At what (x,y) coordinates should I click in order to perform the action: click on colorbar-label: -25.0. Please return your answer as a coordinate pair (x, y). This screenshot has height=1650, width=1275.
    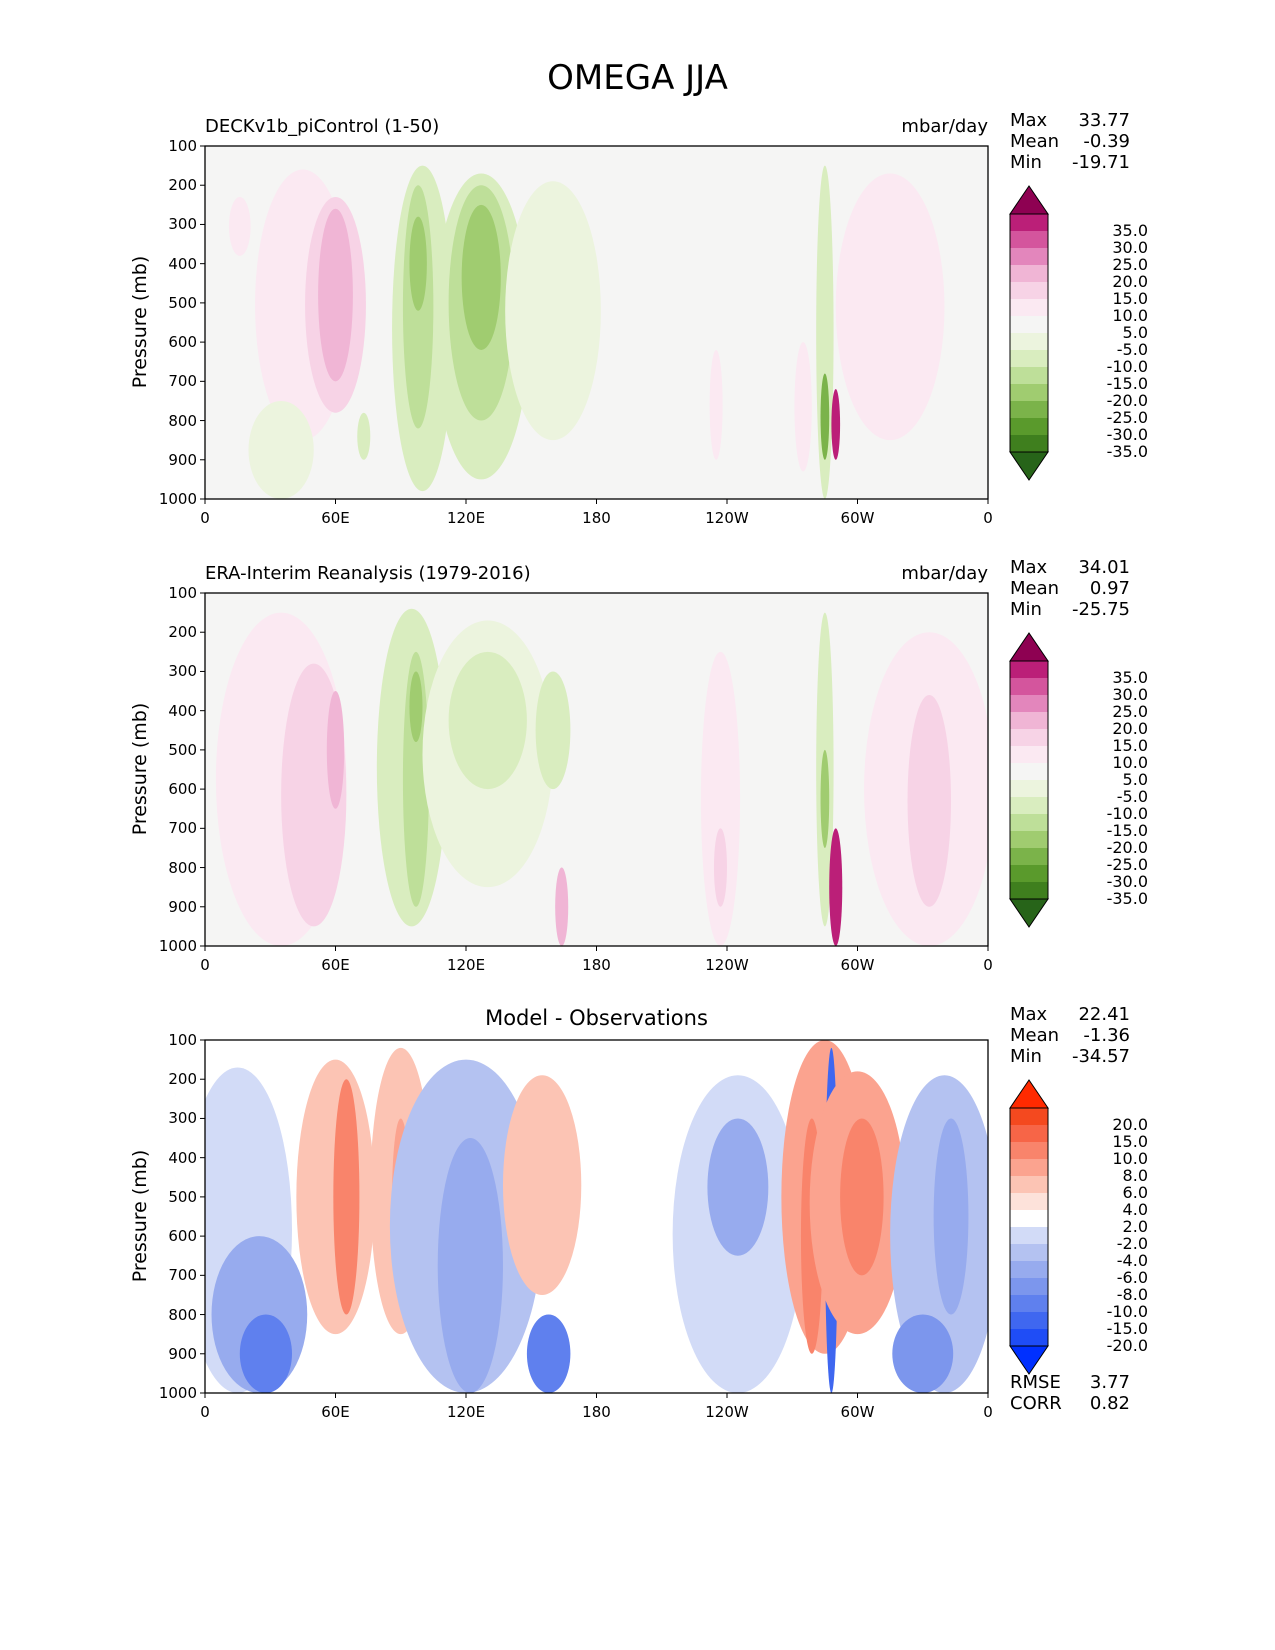
    Looking at the image, I should click on (1127, 417).